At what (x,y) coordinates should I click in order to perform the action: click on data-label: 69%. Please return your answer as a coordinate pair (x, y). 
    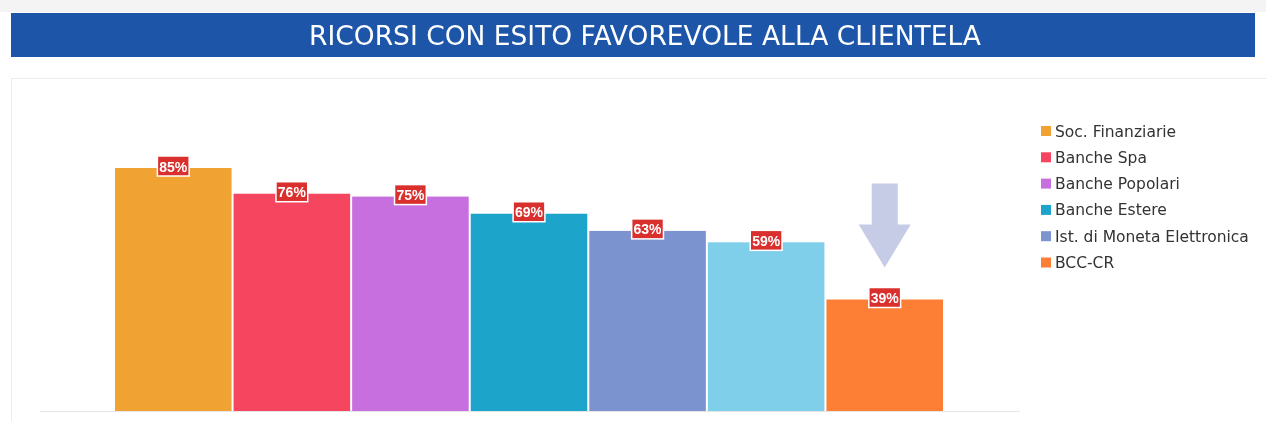
    Looking at the image, I should click on (529, 212).